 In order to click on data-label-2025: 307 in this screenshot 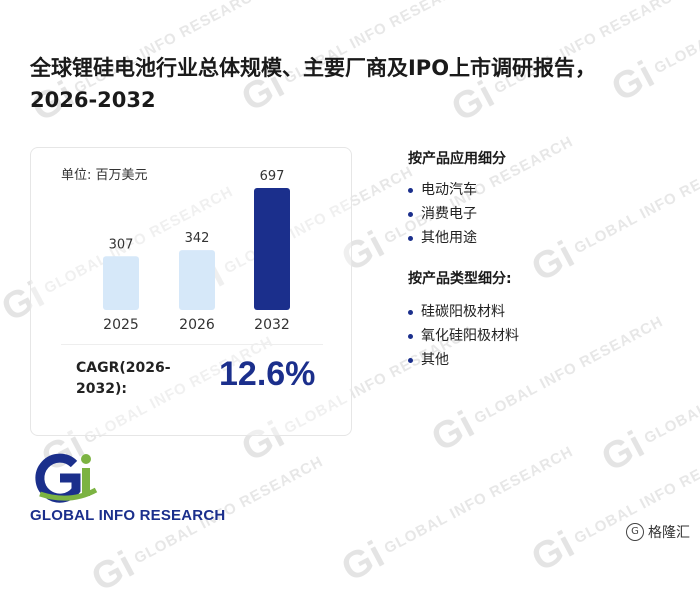, I will do `click(121, 244)`.